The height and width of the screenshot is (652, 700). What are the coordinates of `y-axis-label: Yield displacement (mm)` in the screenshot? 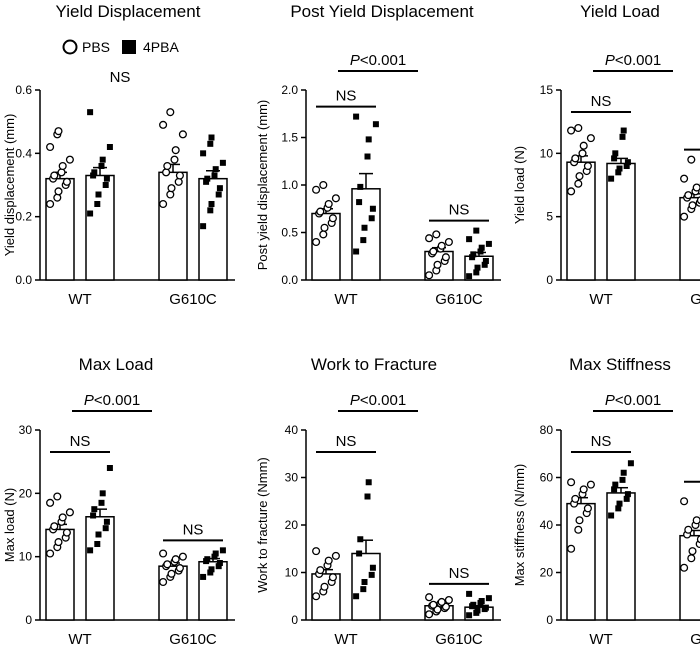 It's located at (9, 185).